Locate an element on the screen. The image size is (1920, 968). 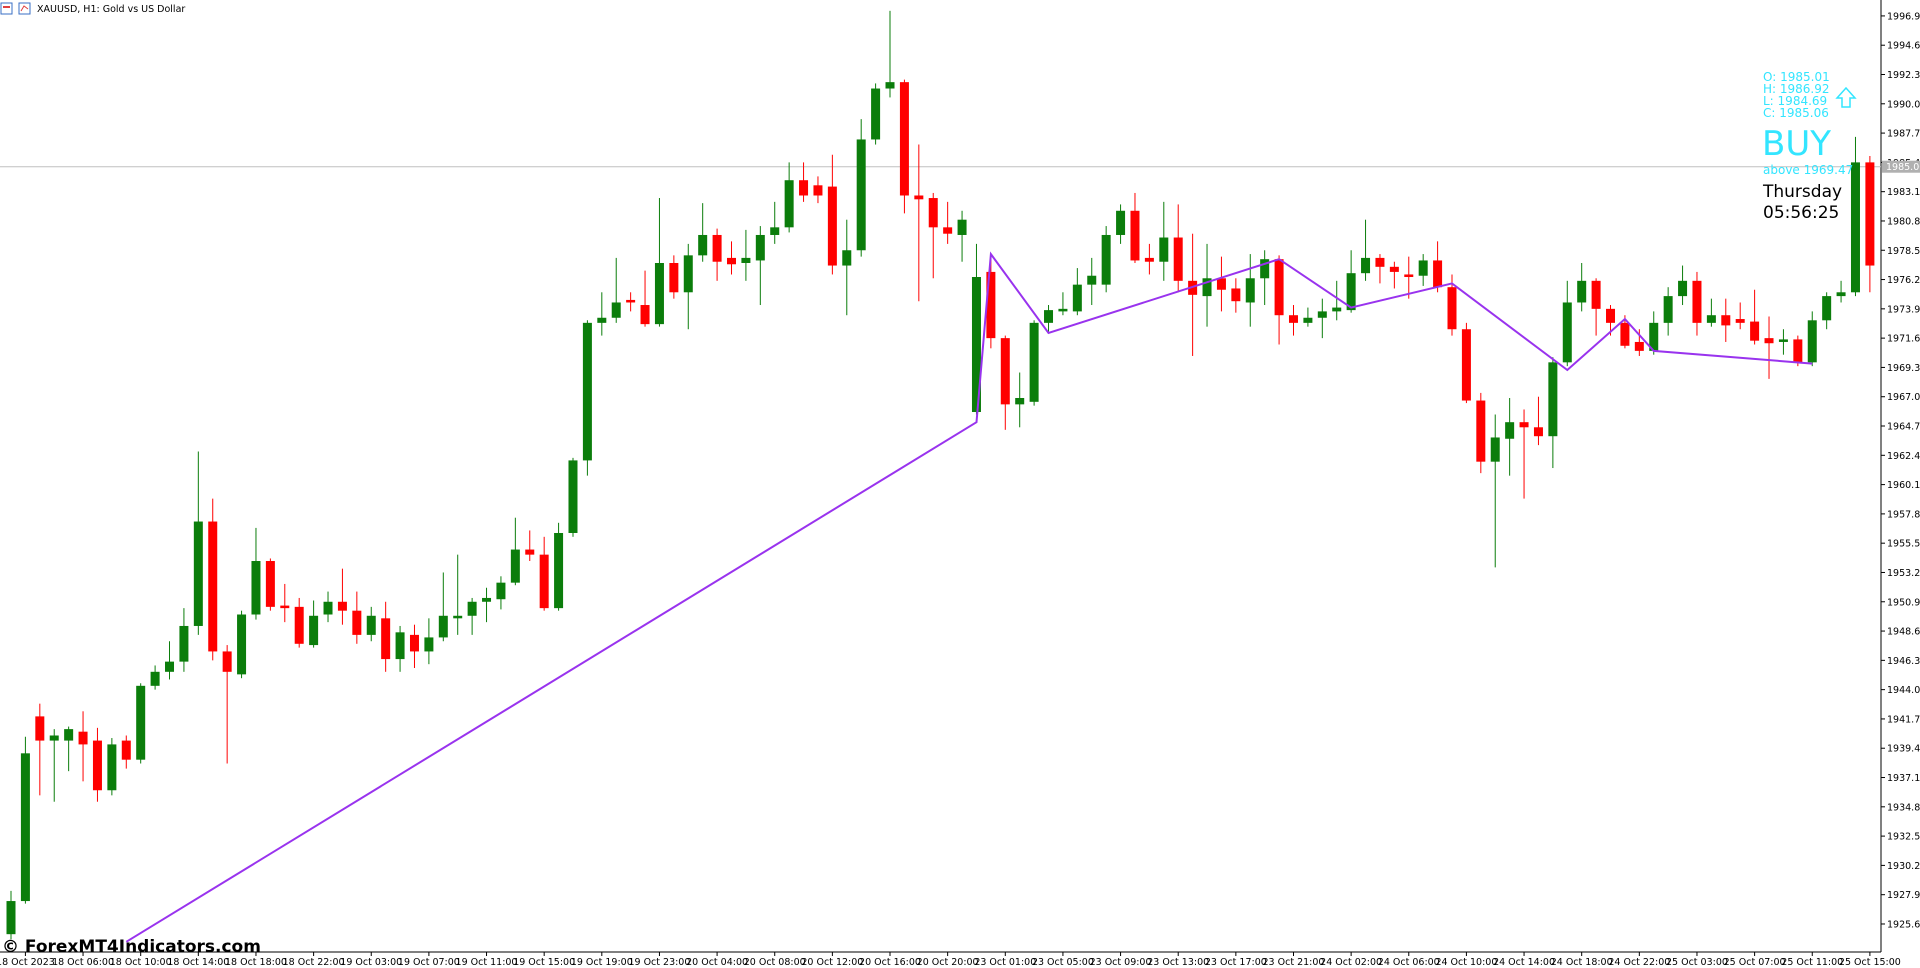
x-tick-label: 23 Oct 05:00 is located at coordinates (1063, 962).